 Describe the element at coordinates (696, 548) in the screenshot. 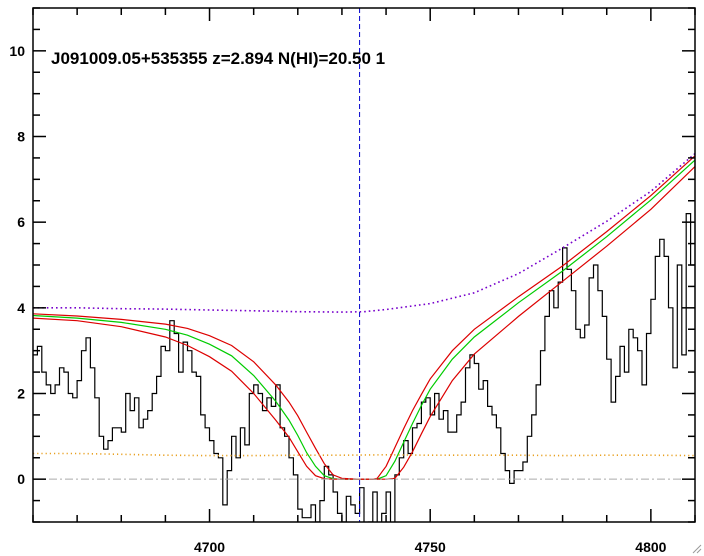

I see `resize-grip-icon` at that location.